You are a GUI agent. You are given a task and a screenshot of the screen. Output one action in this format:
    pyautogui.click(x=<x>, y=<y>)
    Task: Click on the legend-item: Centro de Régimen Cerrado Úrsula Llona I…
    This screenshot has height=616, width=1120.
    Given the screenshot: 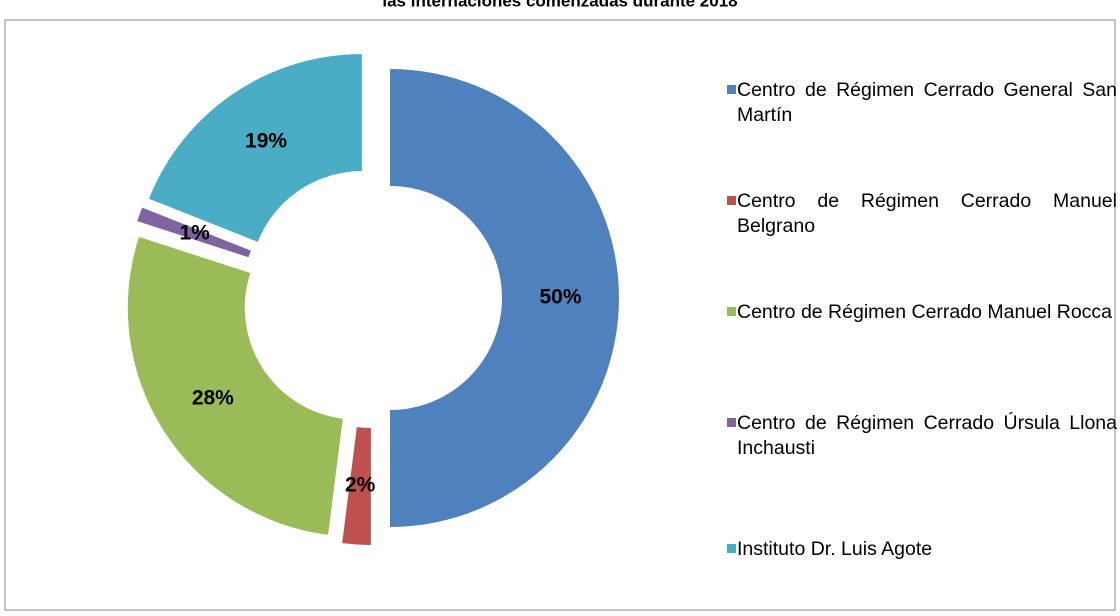 What is the action you would take?
    pyautogui.click(x=922, y=436)
    